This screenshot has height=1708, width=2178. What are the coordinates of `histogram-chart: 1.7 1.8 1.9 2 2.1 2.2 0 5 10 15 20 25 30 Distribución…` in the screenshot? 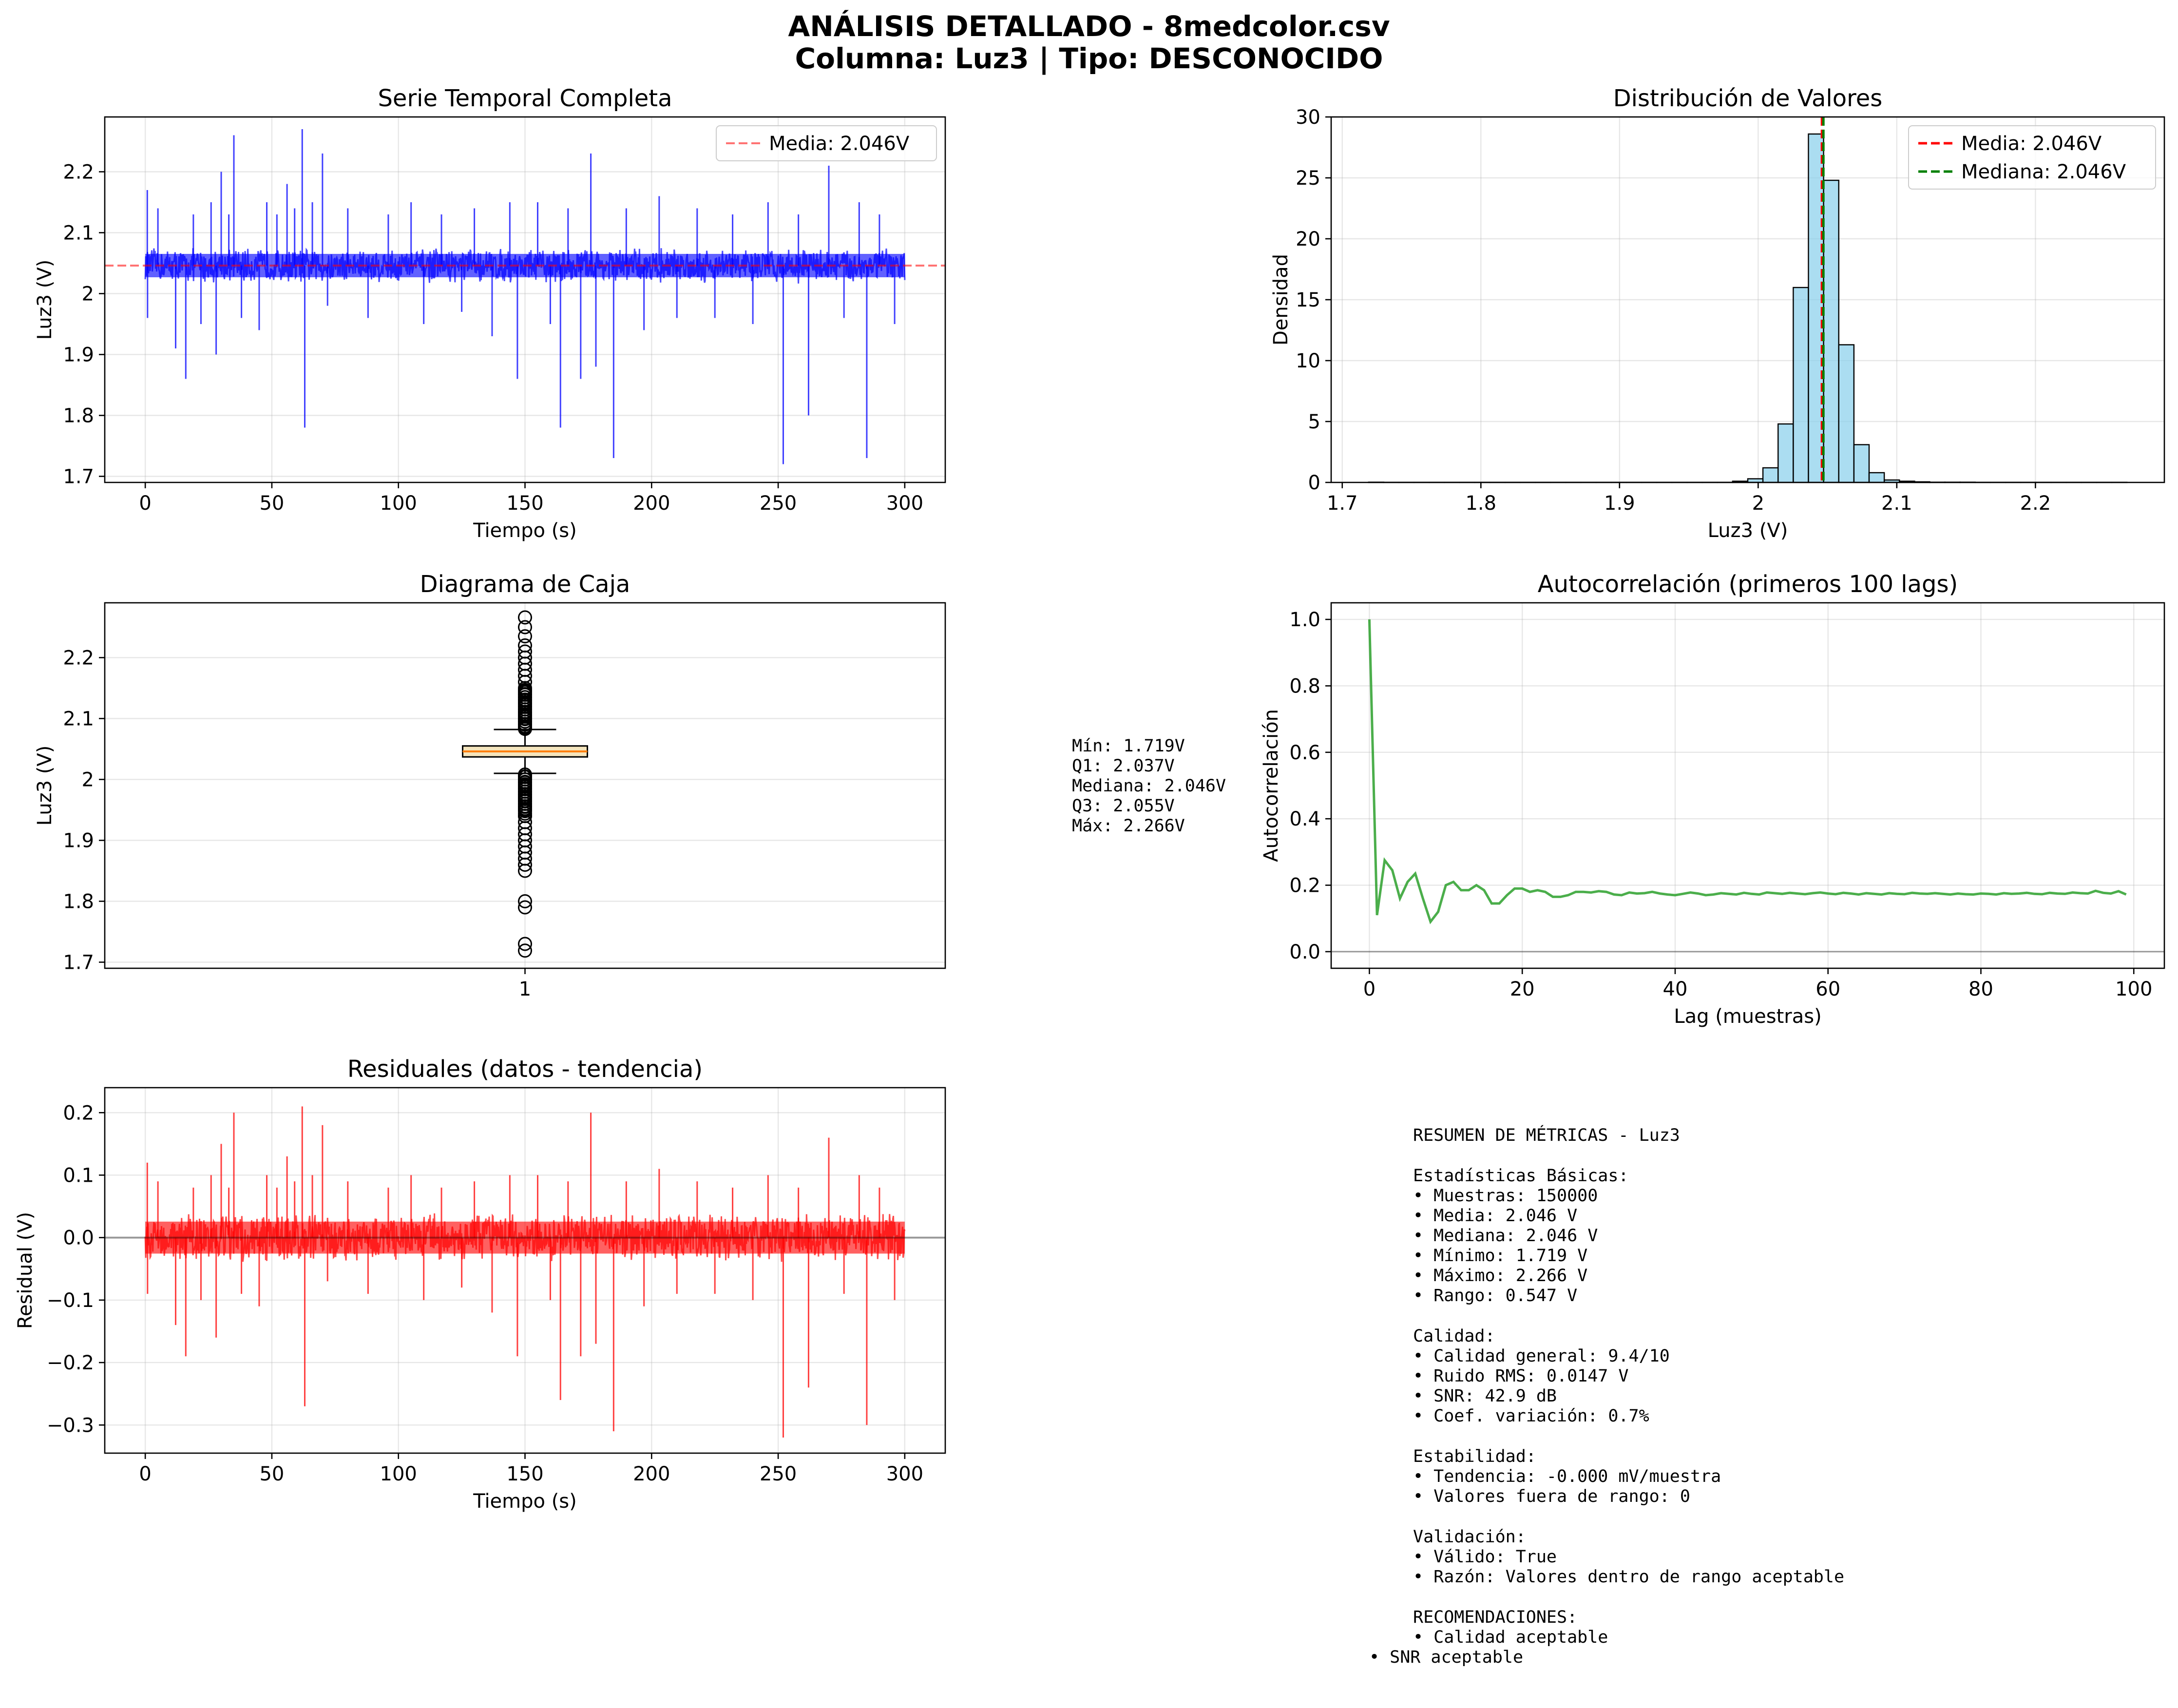 It's located at (1718, 313).